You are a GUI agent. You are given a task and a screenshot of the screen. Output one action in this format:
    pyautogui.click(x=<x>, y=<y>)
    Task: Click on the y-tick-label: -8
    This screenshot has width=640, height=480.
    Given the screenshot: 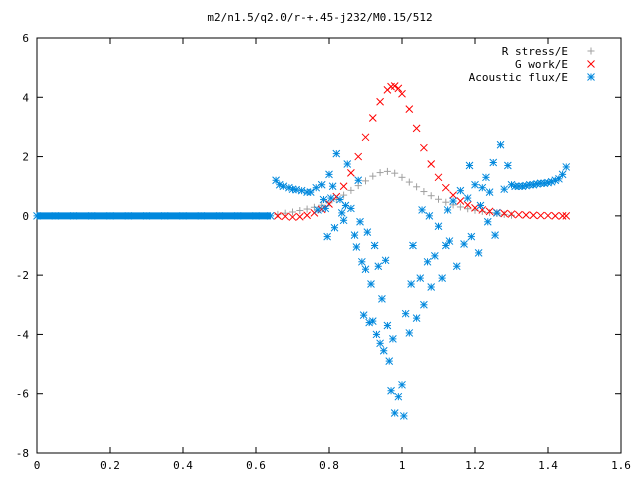 What is the action you would take?
    pyautogui.click(x=22, y=453)
    